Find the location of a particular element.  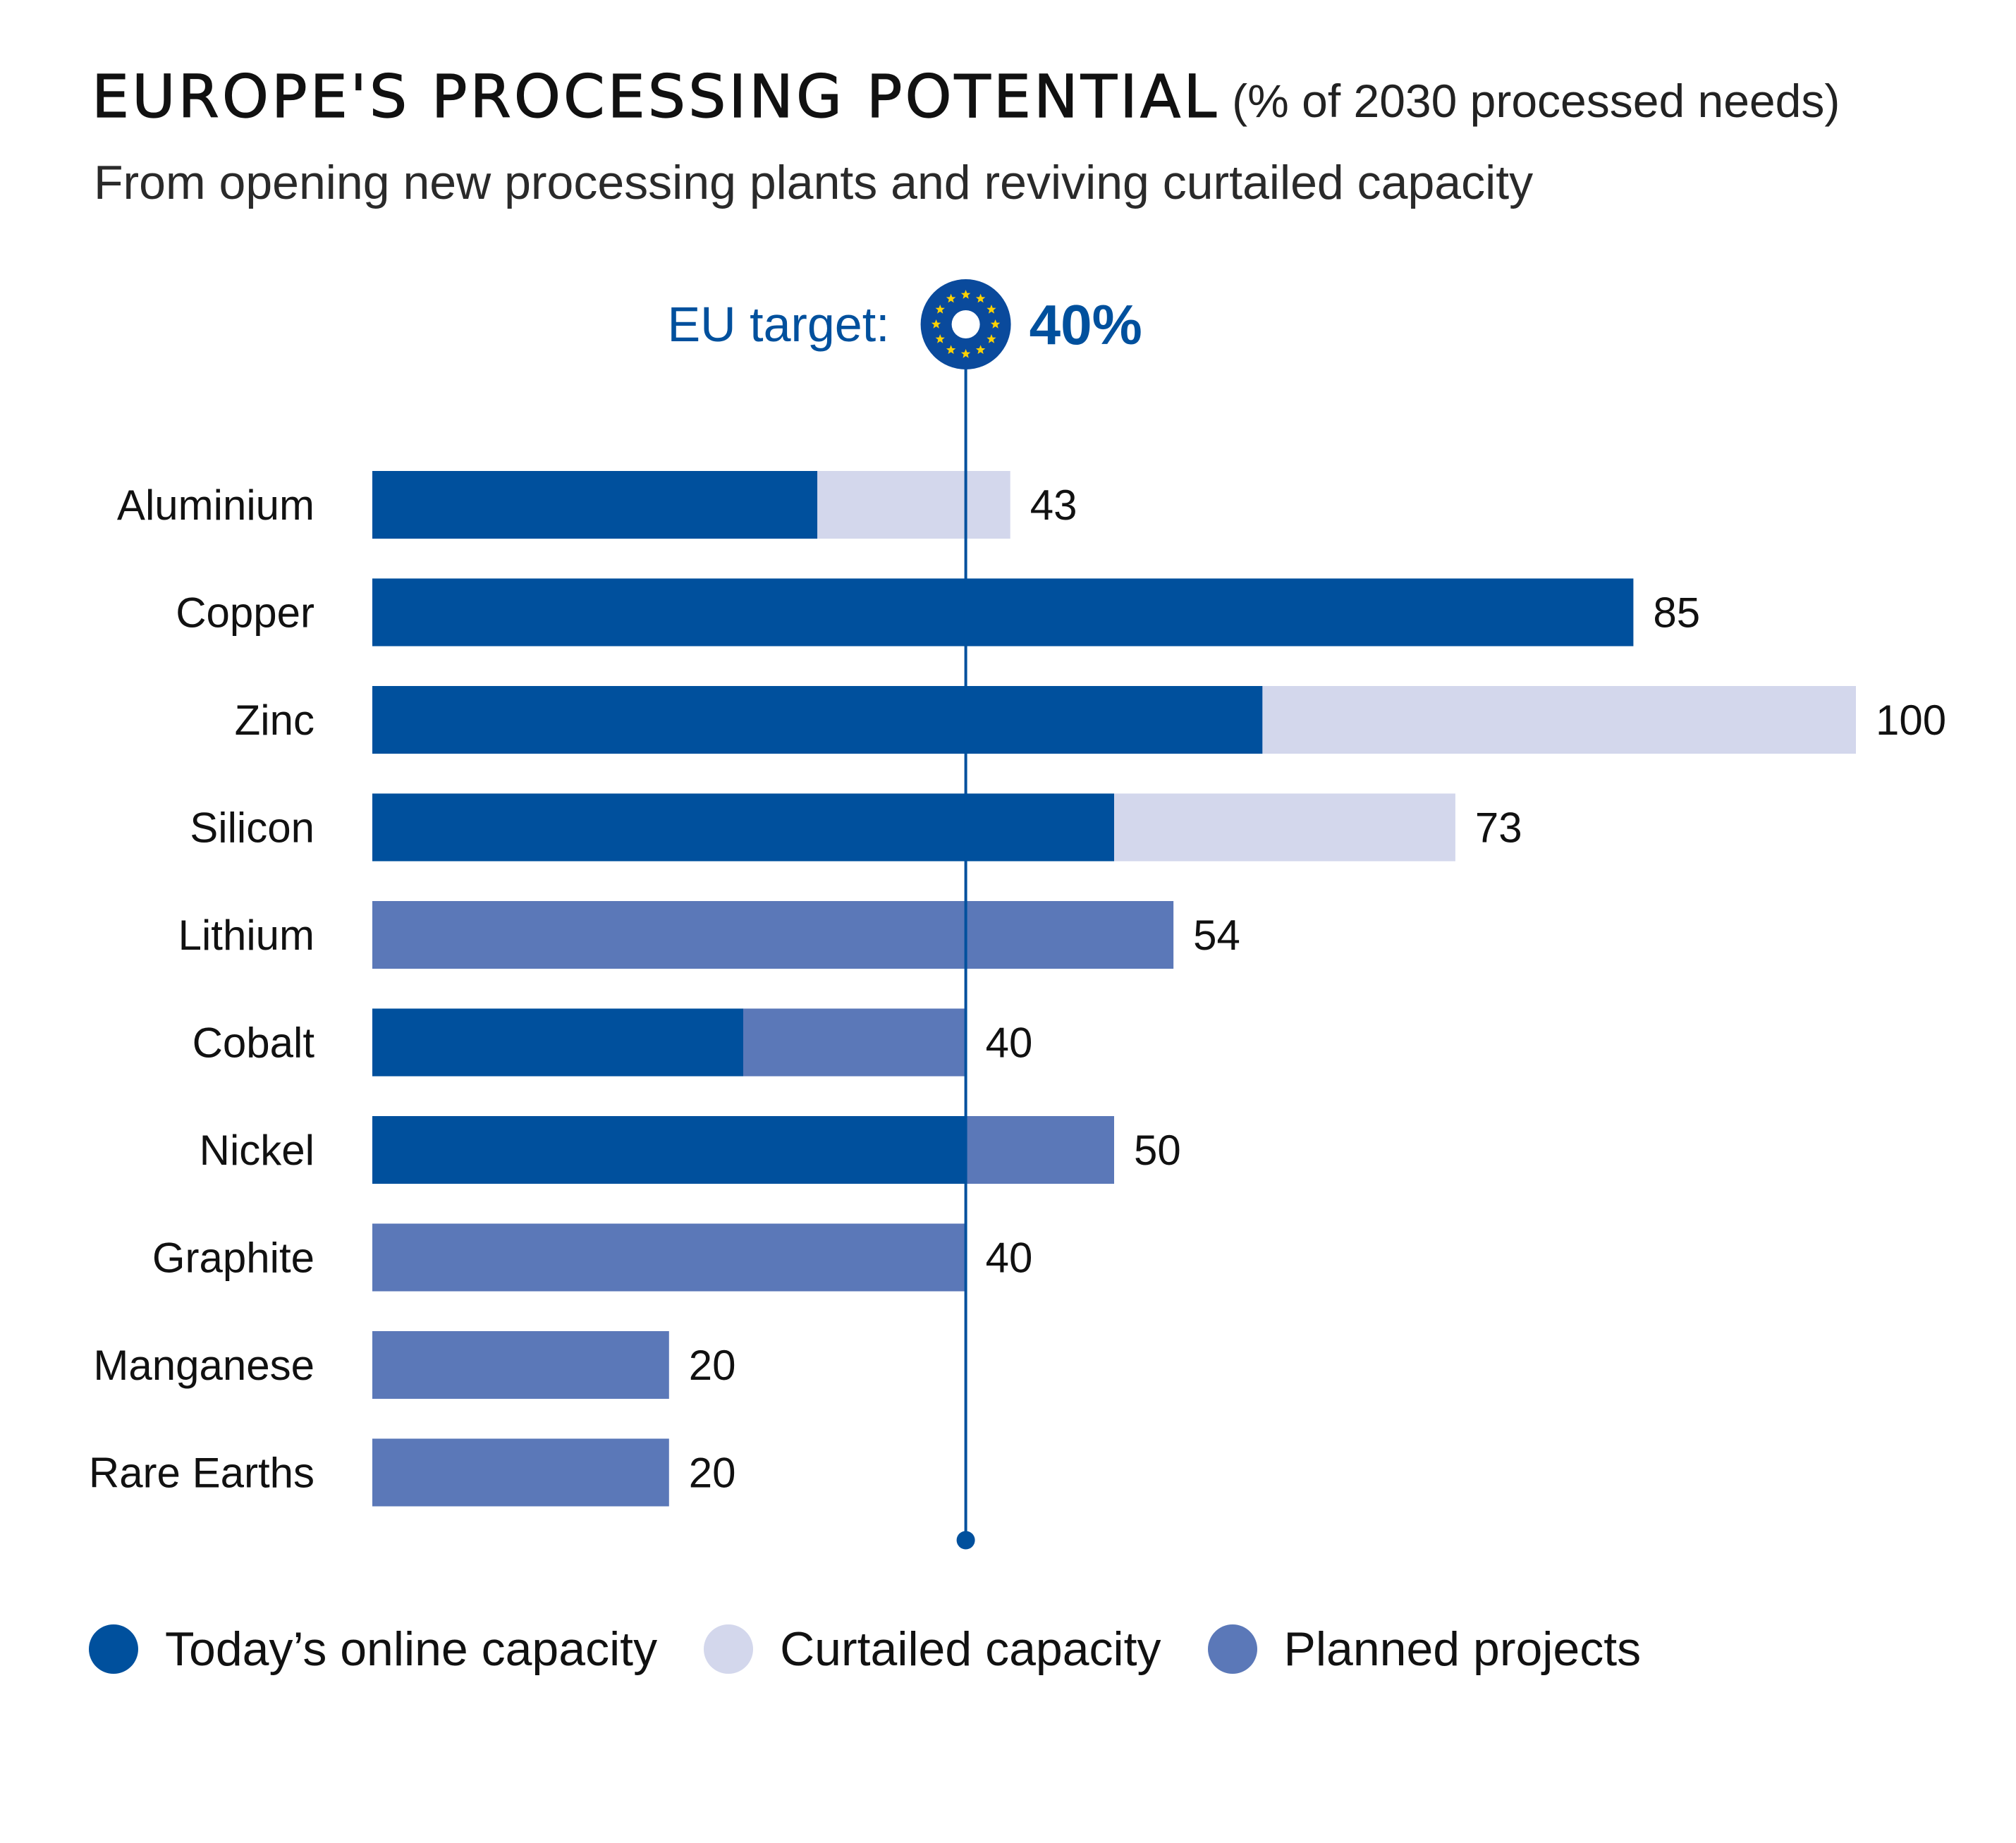

category-label: Manganese is located at coordinates (203, 1365).